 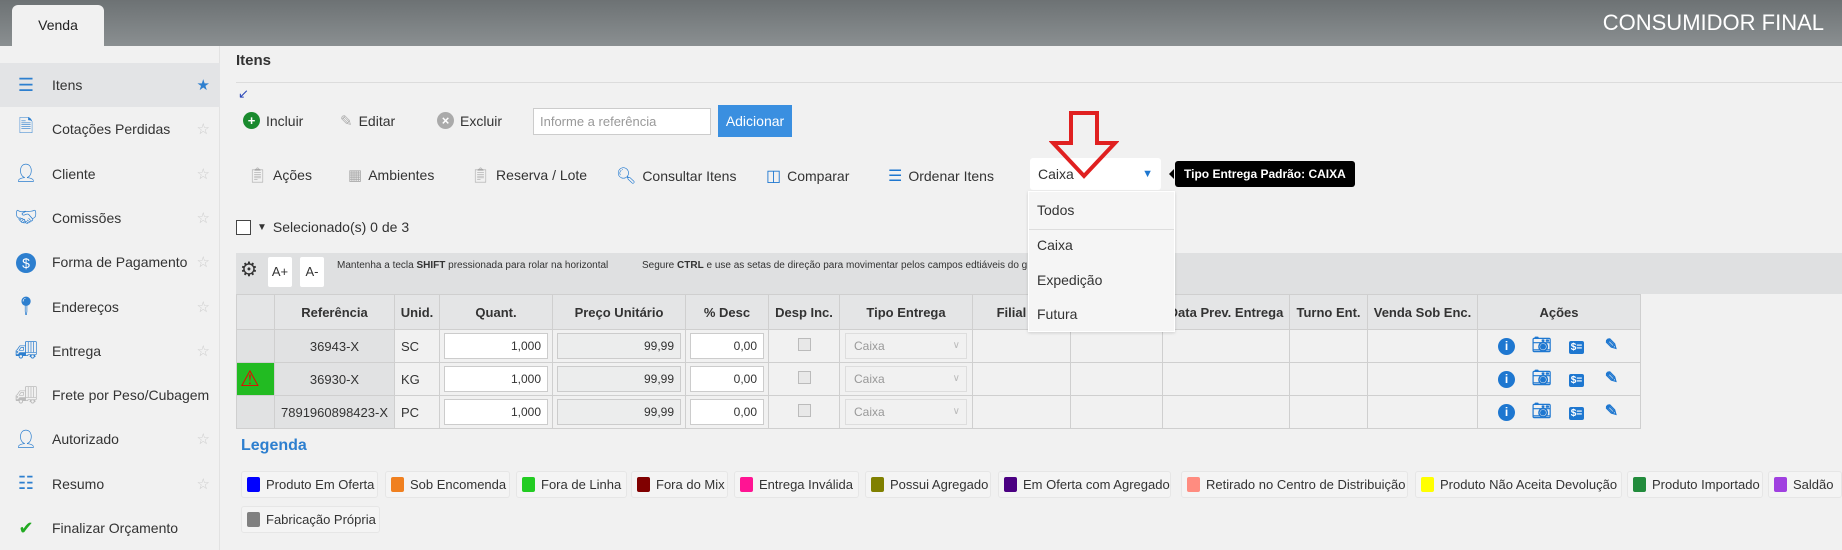 What do you see at coordinates (110, 85) in the screenshot?
I see `sidebar-item-0: ☰ Itens ★` at bounding box center [110, 85].